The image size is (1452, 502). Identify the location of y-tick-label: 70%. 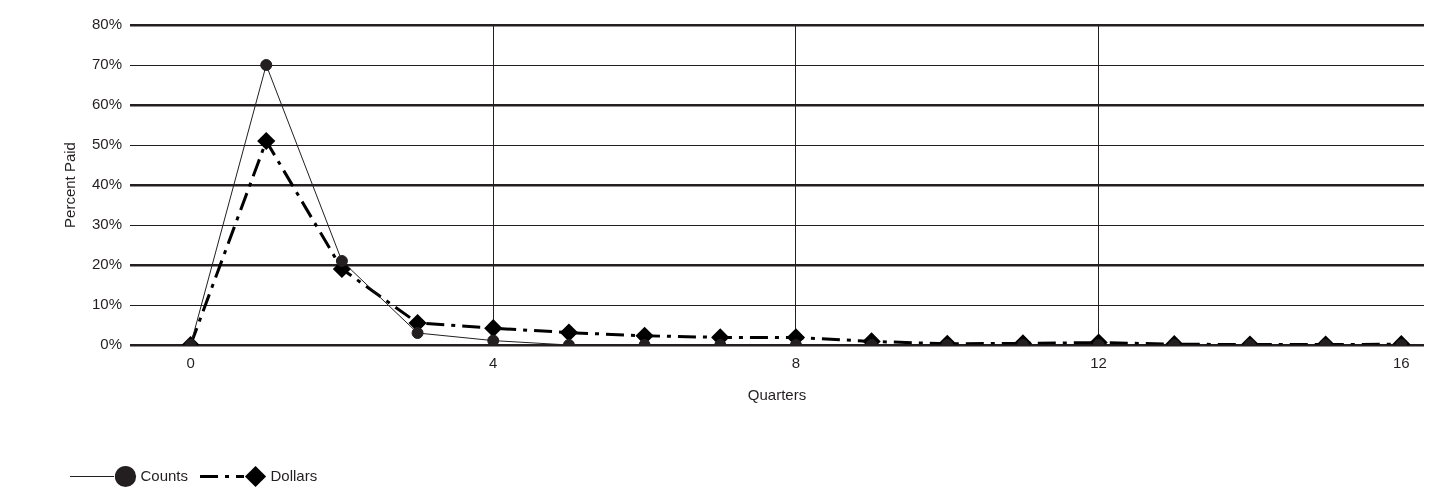
(107, 64).